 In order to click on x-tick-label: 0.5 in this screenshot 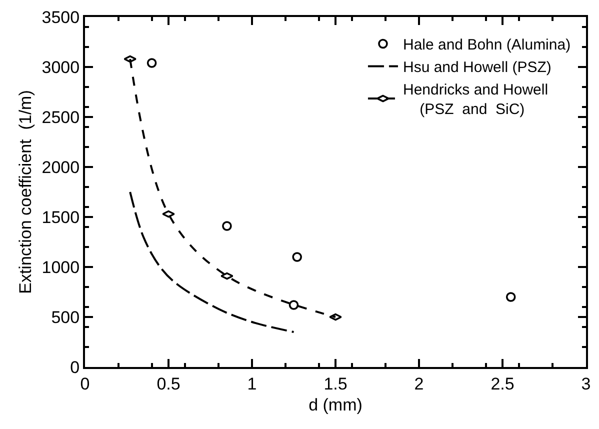, I will do `click(168, 384)`.